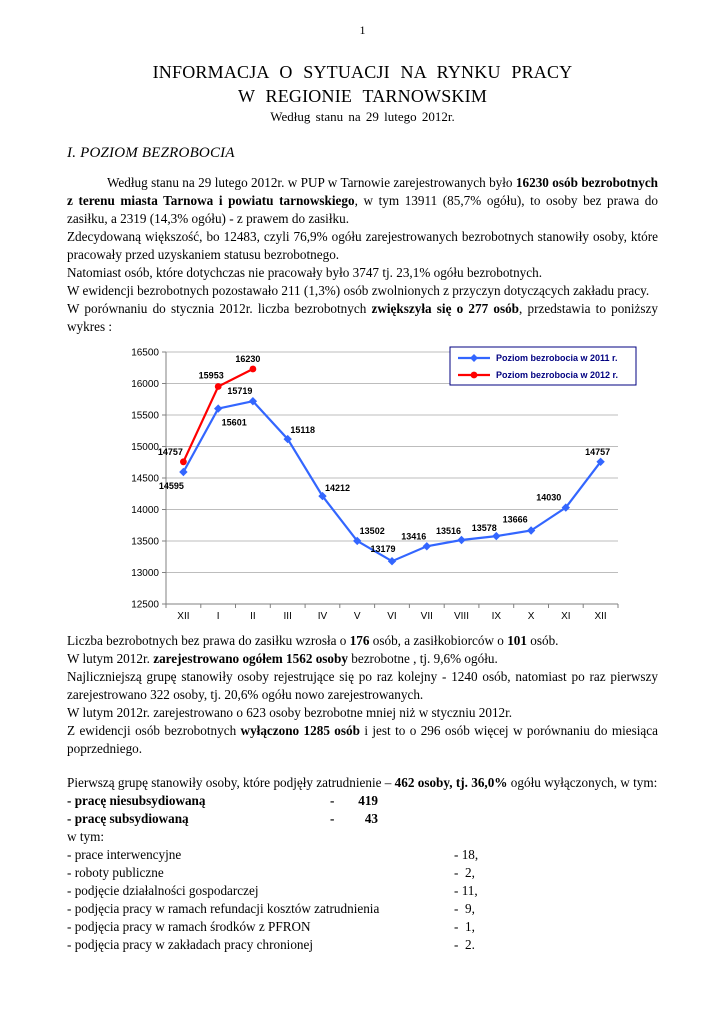 The image size is (725, 1024). What do you see at coordinates (557, 375) in the screenshot?
I see `legend-label: Poziom bezrobocia w 2012 r.` at bounding box center [557, 375].